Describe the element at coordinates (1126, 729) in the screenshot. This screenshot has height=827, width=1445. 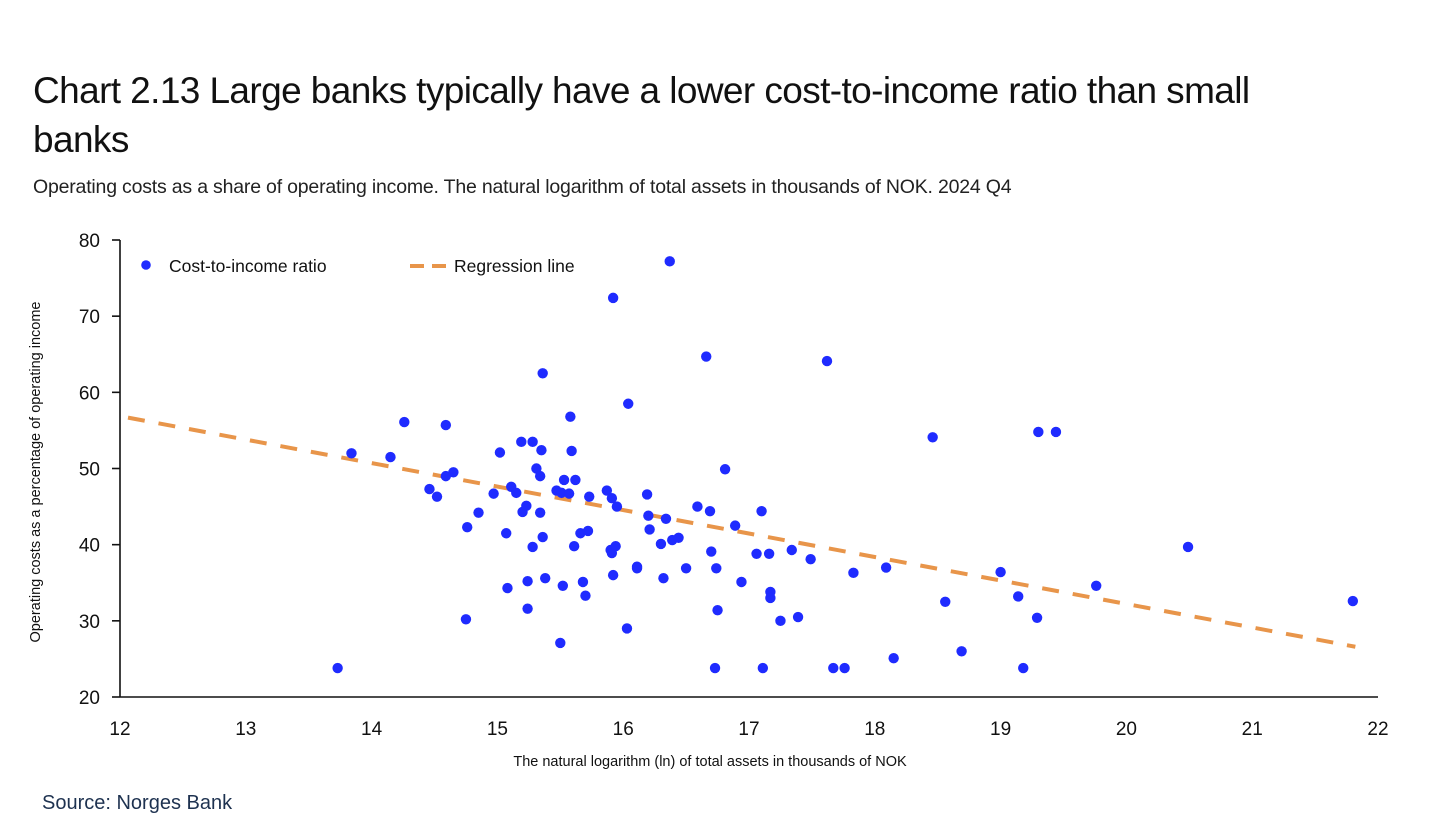
I see `x-tick-label: 20` at that location.